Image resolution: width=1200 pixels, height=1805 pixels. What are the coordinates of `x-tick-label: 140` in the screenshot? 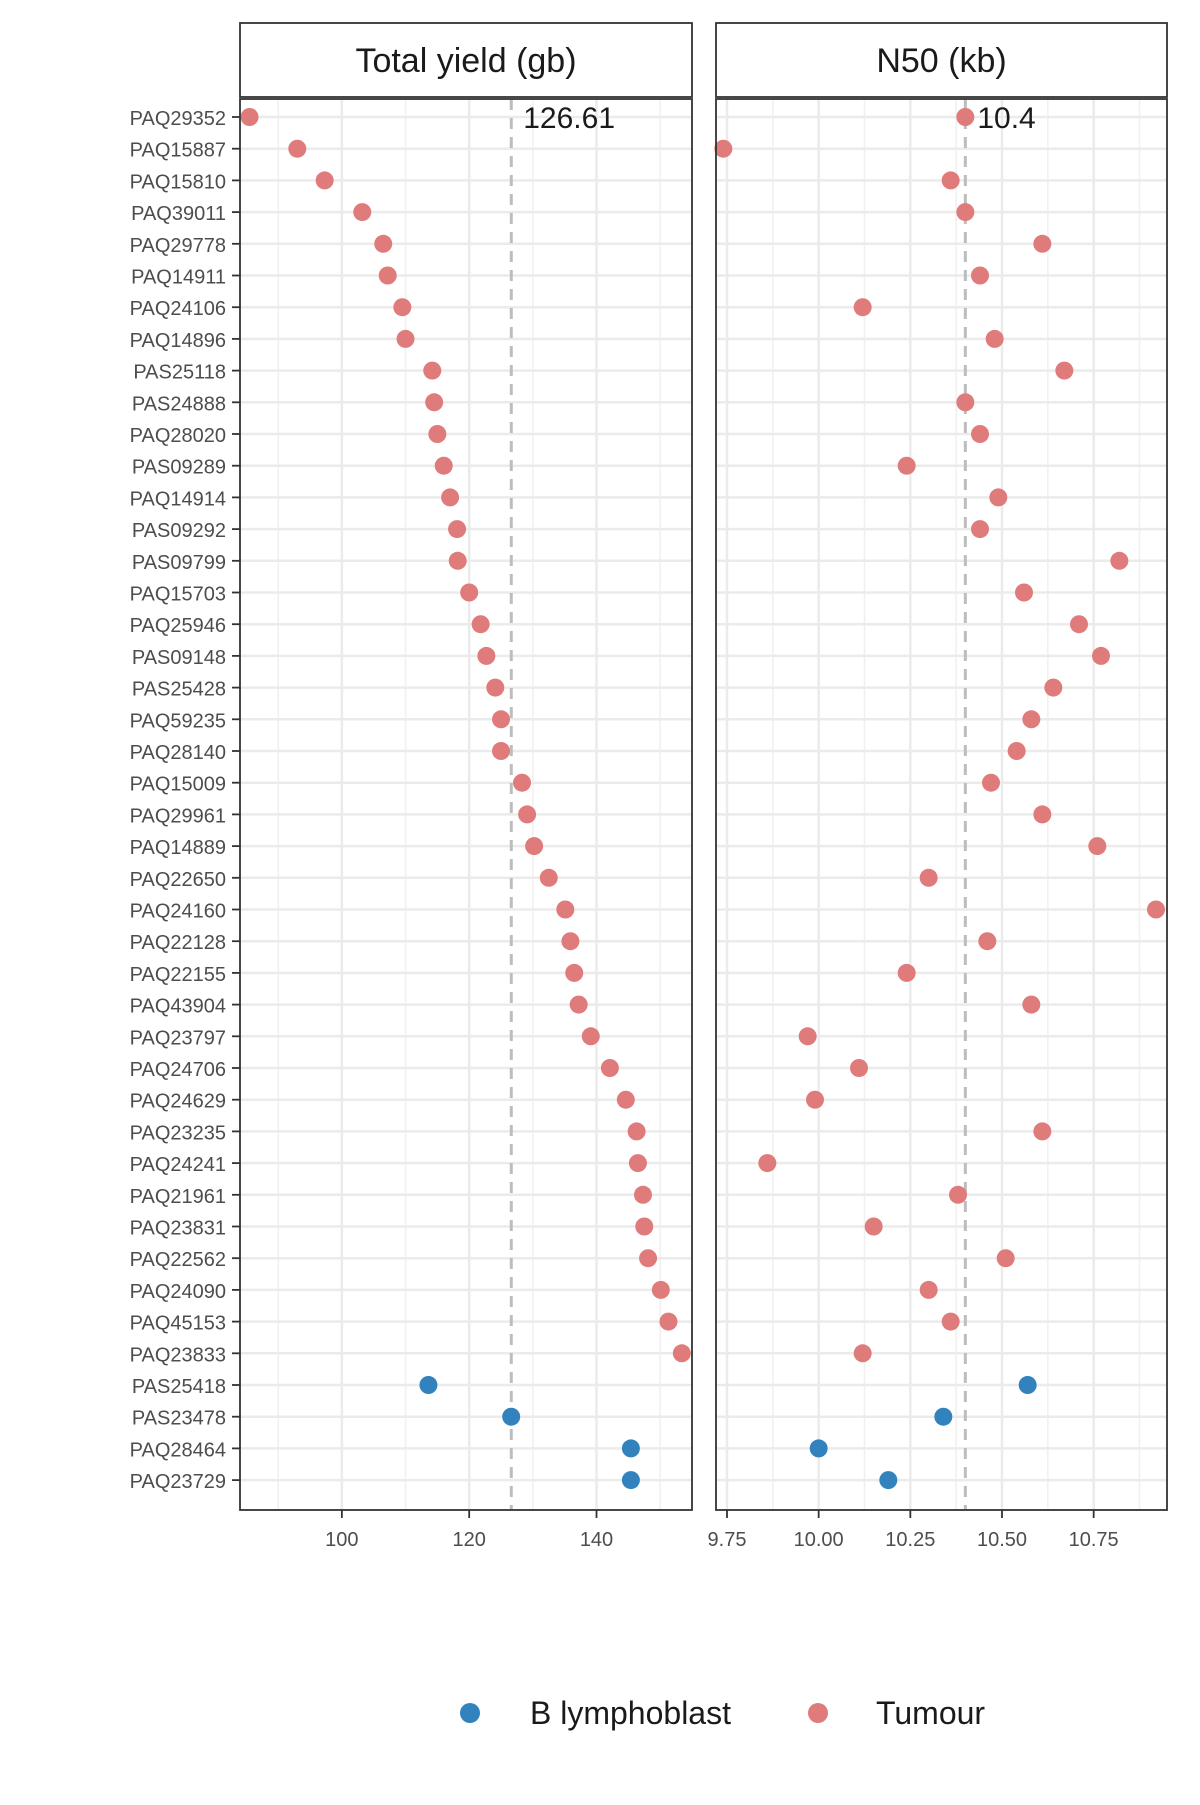 It's located at (596, 1540).